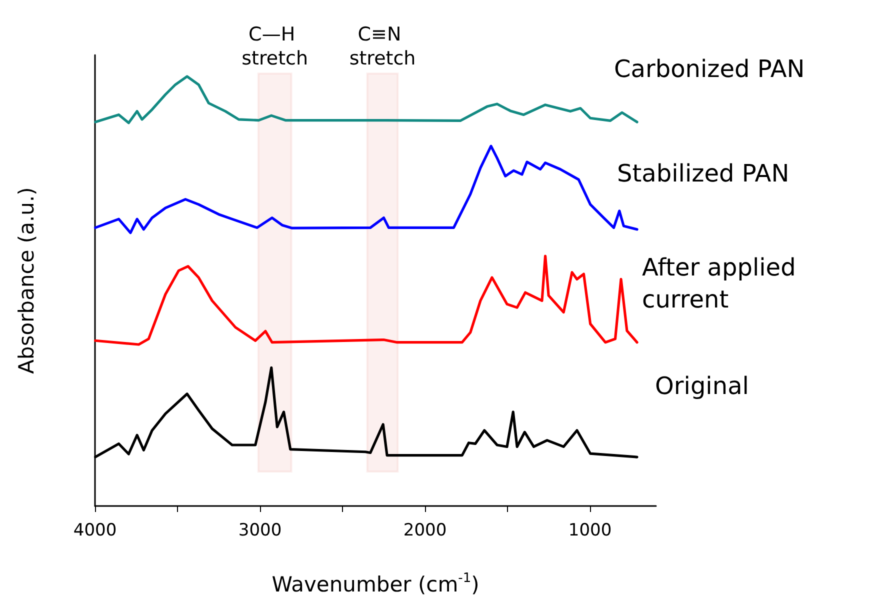  I want to click on series-label: Stabilized PAN, so click(703, 173).